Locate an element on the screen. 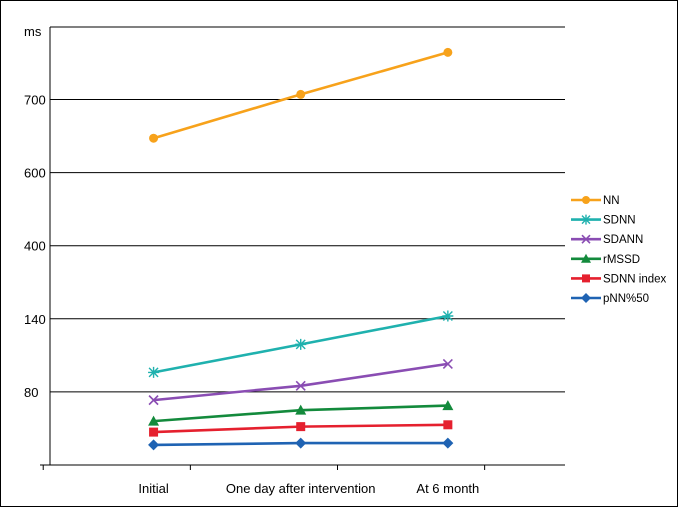  legend-item-sdnn-index: SDNN index is located at coordinates (619, 279).